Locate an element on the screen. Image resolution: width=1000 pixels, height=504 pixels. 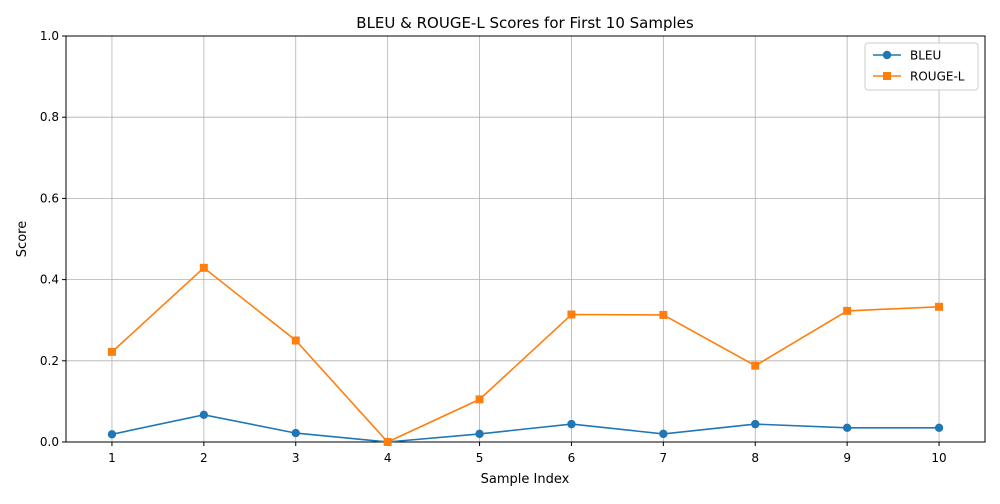
series-bleu is located at coordinates (525, 428).